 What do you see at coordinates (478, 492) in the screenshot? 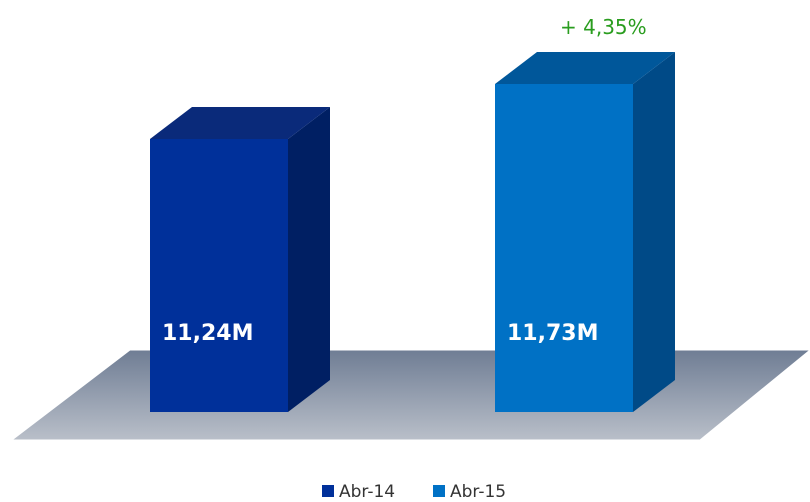
I see `legend-label-abr-15: Abr-15` at bounding box center [478, 492].